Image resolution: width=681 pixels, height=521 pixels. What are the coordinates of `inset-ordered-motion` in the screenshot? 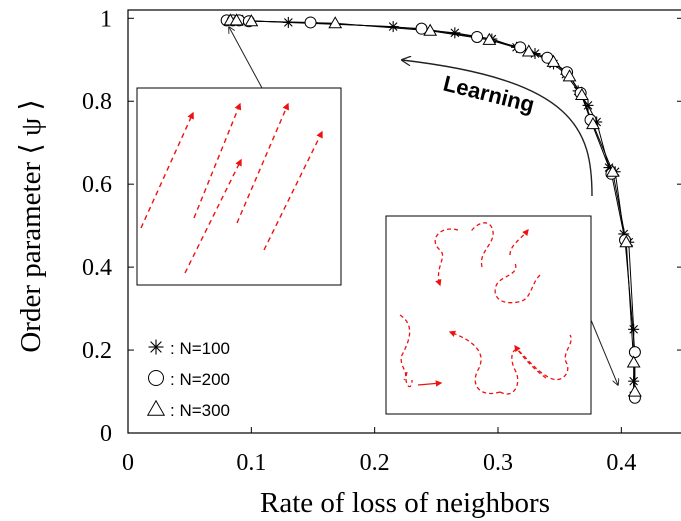 It's located at (239, 186).